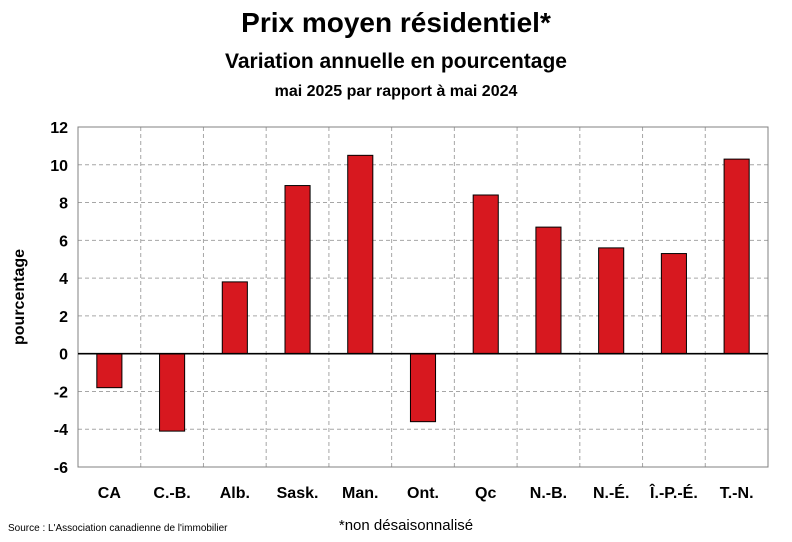 This screenshot has height=542, width=792. I want to click on y-axis-label: pourcentage, so click(19, 297).